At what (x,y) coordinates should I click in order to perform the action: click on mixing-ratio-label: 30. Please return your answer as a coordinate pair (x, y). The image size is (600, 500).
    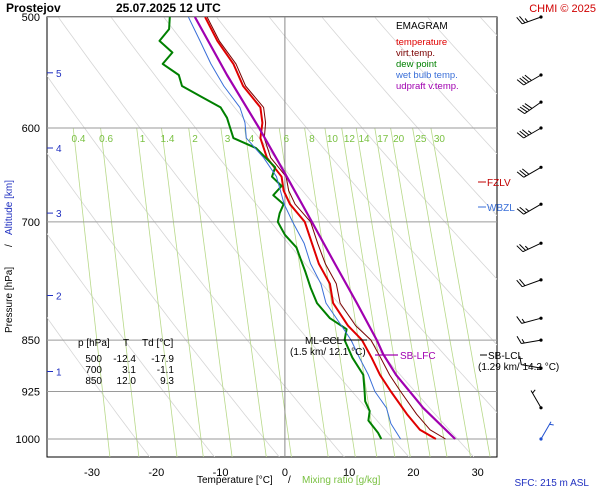
    Looking at the image, I should click on (440, 139).